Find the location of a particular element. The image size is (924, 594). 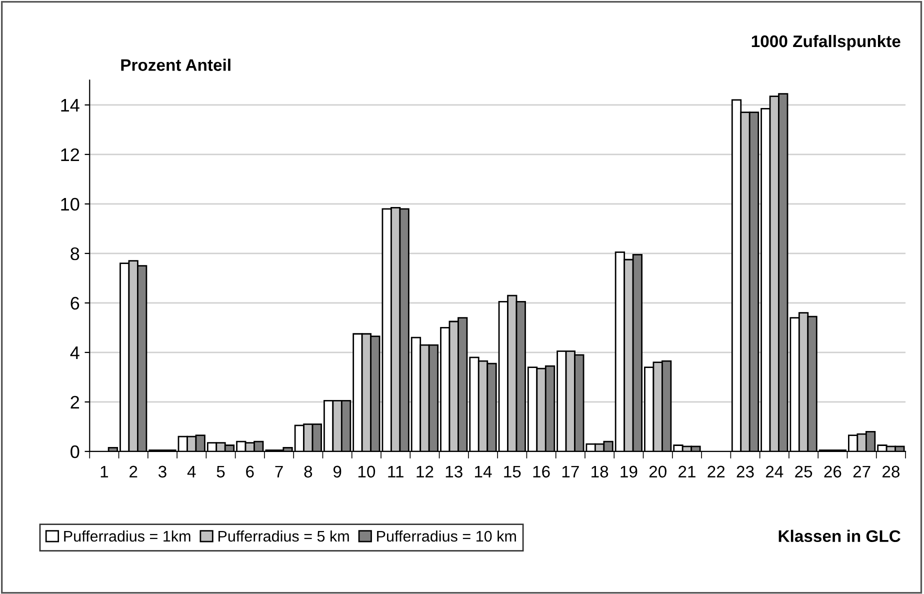

x-tick-label: 19 is located at coordinates (629, 472).